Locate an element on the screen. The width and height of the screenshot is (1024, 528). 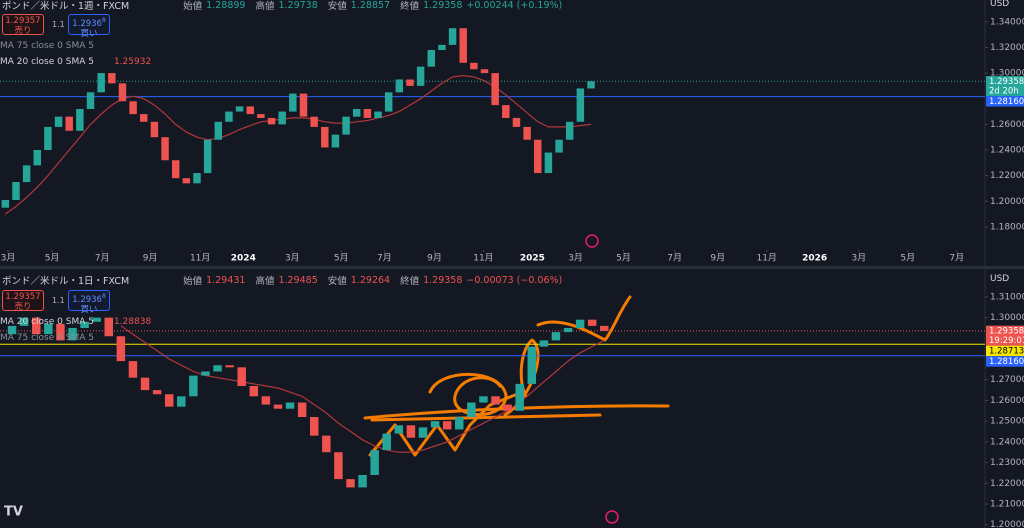
panel-divider is located at coordinates (512, 267).